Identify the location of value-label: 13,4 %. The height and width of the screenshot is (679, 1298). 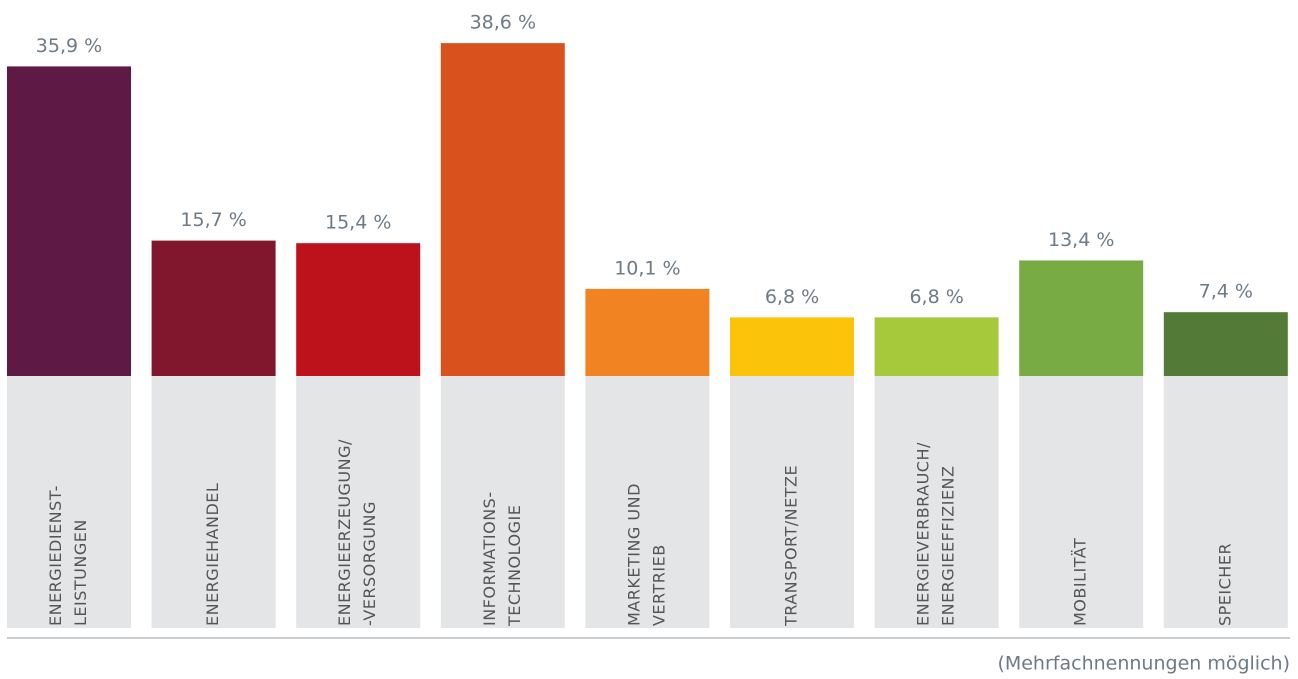
(1081, 240).